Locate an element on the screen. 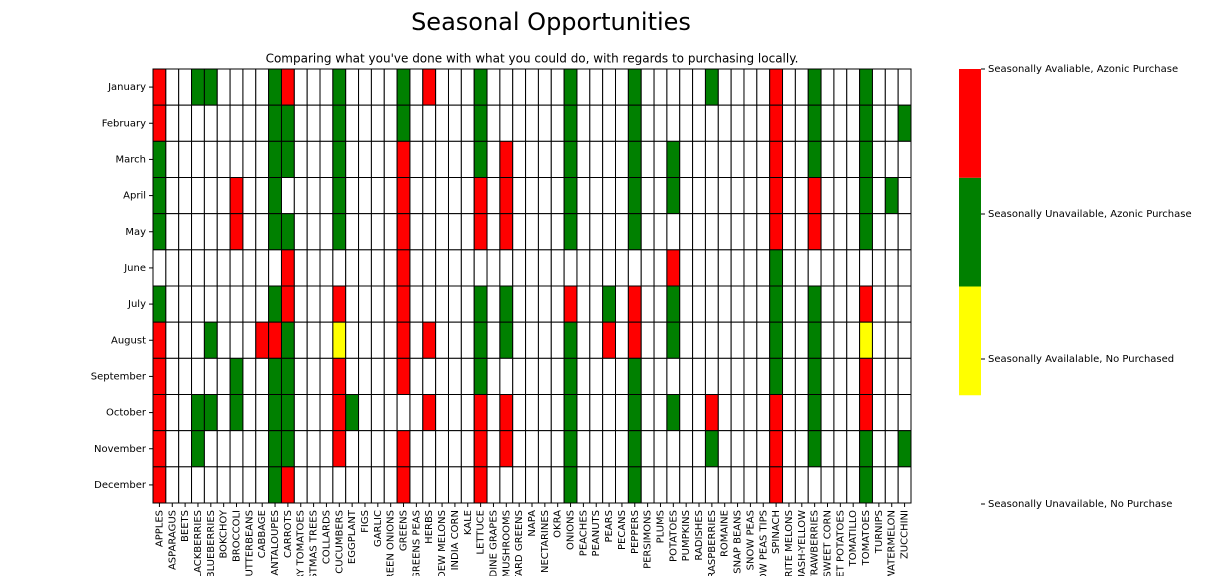 This screenshot has width=1224, height=576. x-tick-label: BLUEBERRIES is located at coordinates (211, 543).